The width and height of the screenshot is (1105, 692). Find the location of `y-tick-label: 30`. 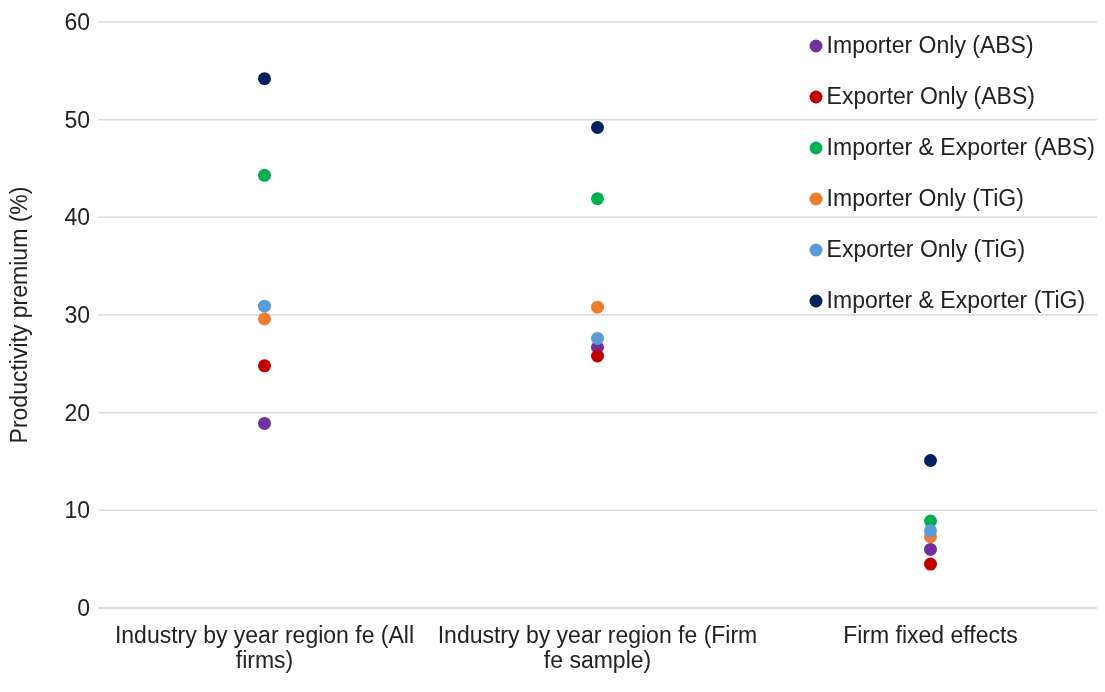

y-tick-label: 30 is located at coordinates (77, 315).